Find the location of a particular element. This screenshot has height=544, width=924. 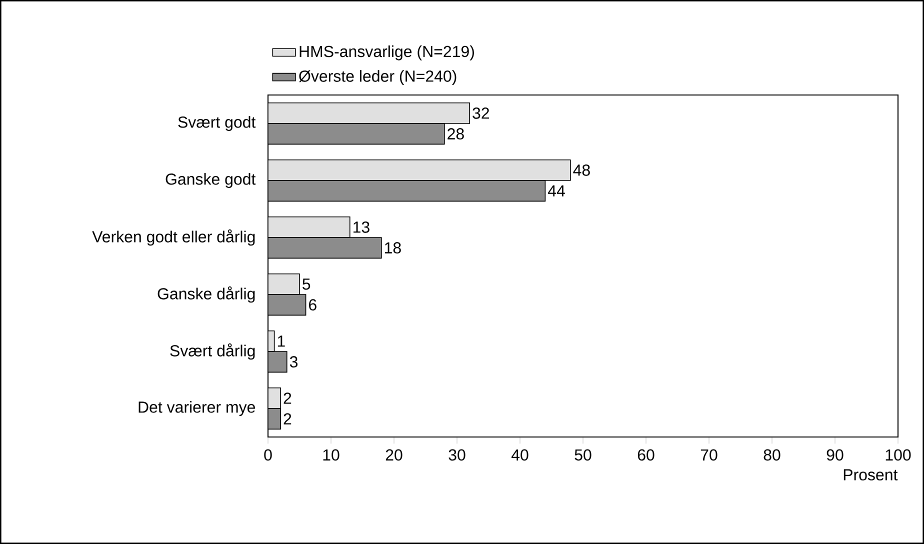

y-tick-label: Svært godt is located at coordinates (217, 123).